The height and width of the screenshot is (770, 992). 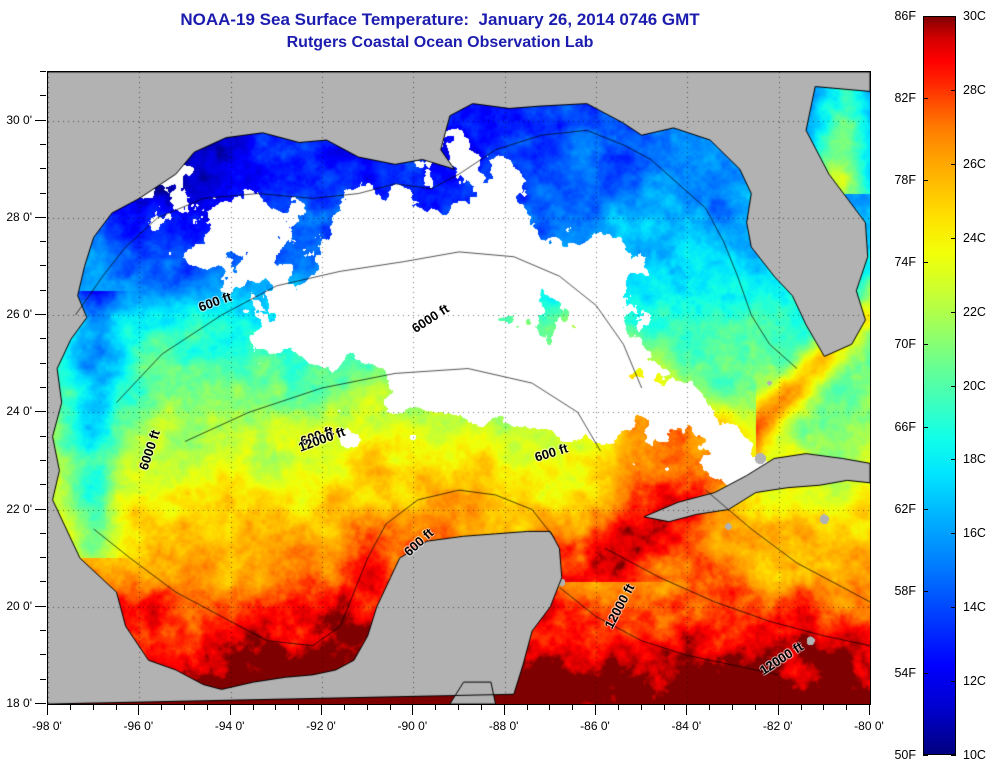 What do you see at coordinates (905, 508) in the screenshot?
I see `colorbar-label-f: 62F` at bounding box center [905, 508].